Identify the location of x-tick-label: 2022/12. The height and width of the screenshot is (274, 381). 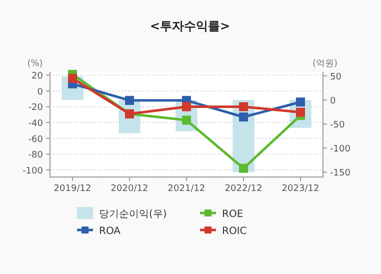
(243, 189).